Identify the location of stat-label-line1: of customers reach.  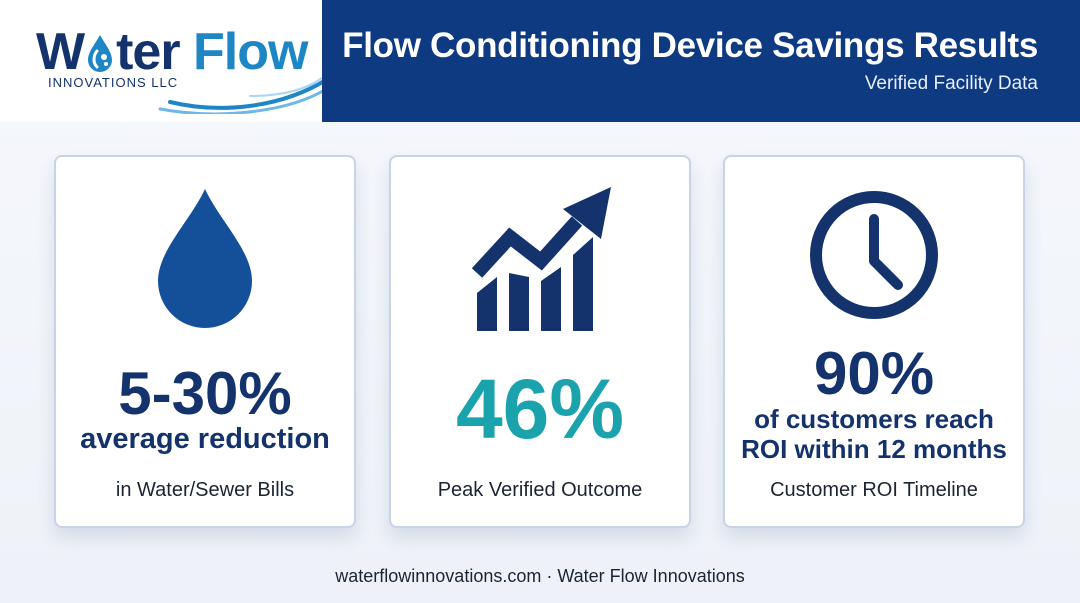
(874, 419).